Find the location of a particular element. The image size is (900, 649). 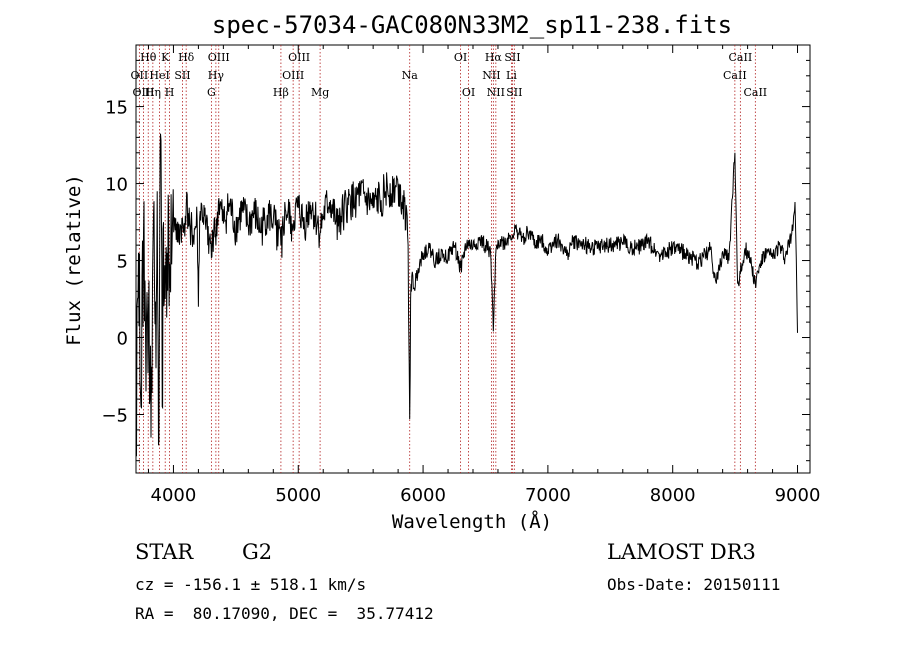

obs-date: Obs-Date: 20150111 is located at coordinates (694, 584).